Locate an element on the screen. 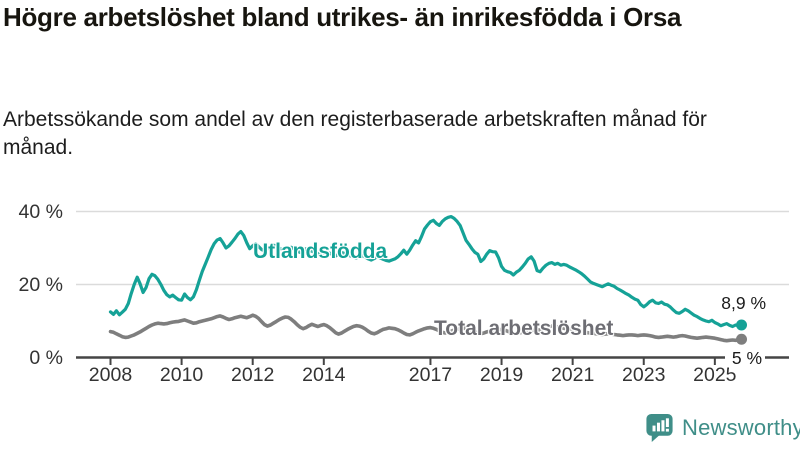 The image size is (800, 450). newsworthy-wordmark: Newsworthy is located at coordinates (741, 427).